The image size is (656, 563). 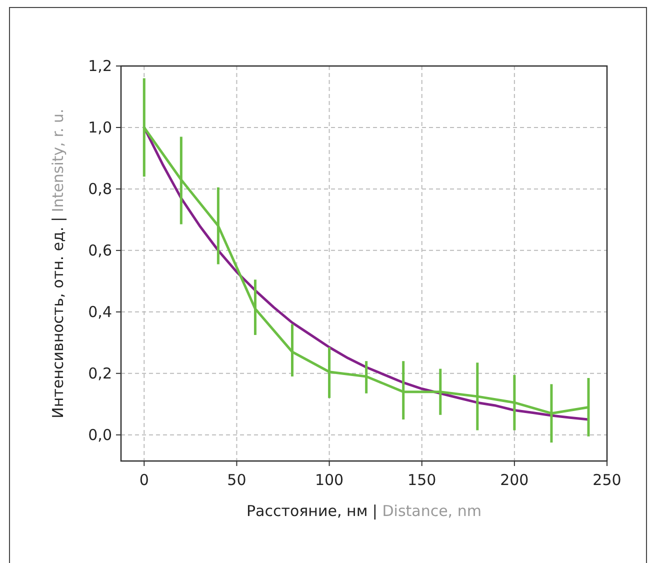 What do you see at coordinates (58, 263) in the screenshot?
I see `y-axis-title: Интенсивность, отн. ед. | Intensity, r. u.` at bounding box center [58, 263].